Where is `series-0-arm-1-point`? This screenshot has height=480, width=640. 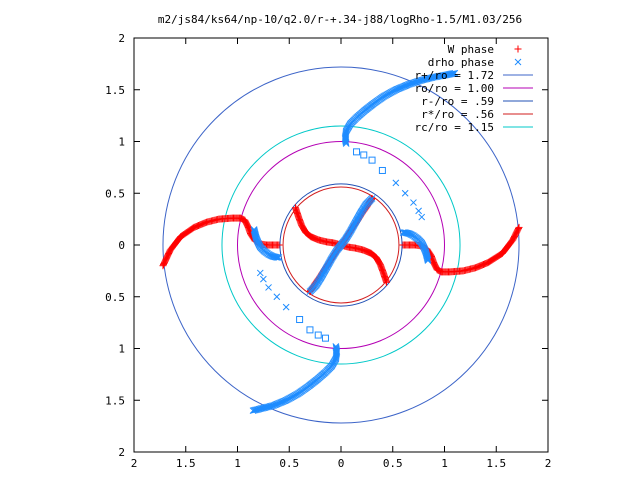
series-0-arm-1-point is located at coordinates (403, 245).